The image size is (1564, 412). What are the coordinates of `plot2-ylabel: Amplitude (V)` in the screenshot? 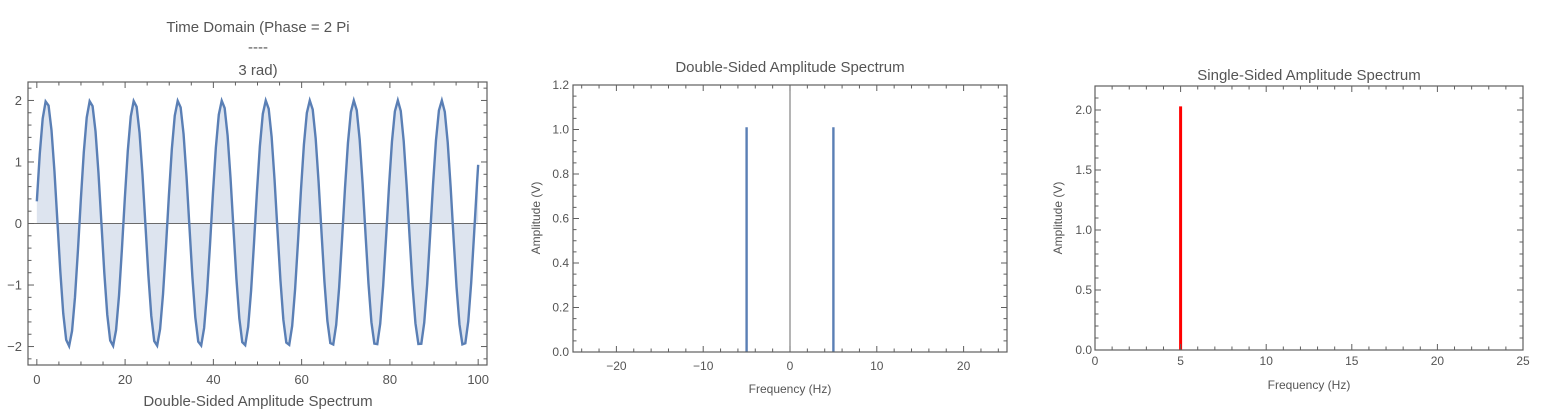 It's located at (536, 218).